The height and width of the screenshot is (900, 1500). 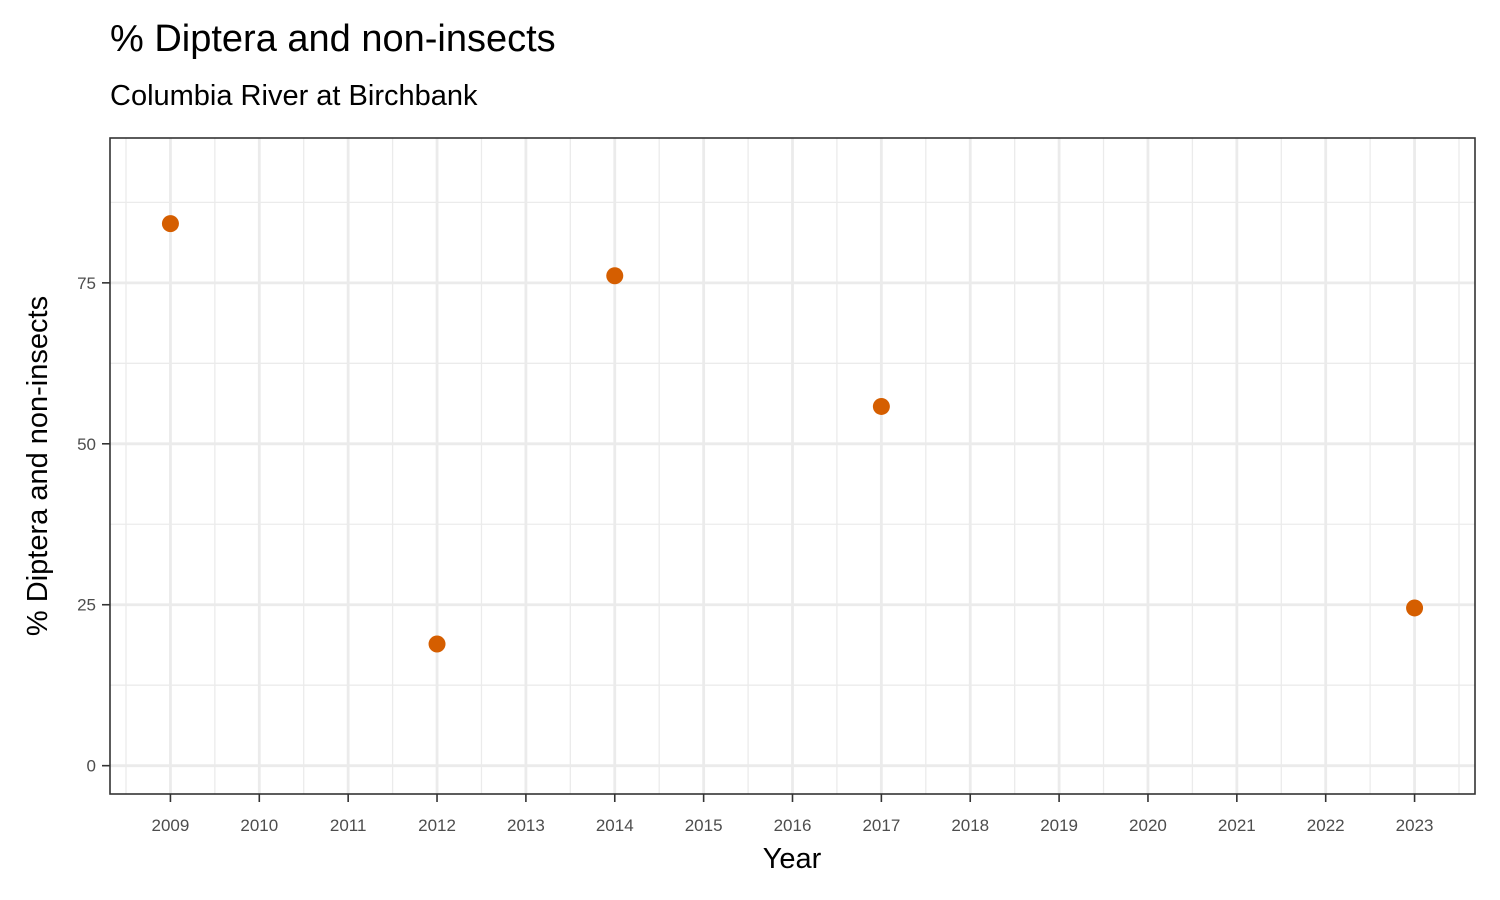 I want to click on x-tick-label: 2011, so click(x=348, y=825).